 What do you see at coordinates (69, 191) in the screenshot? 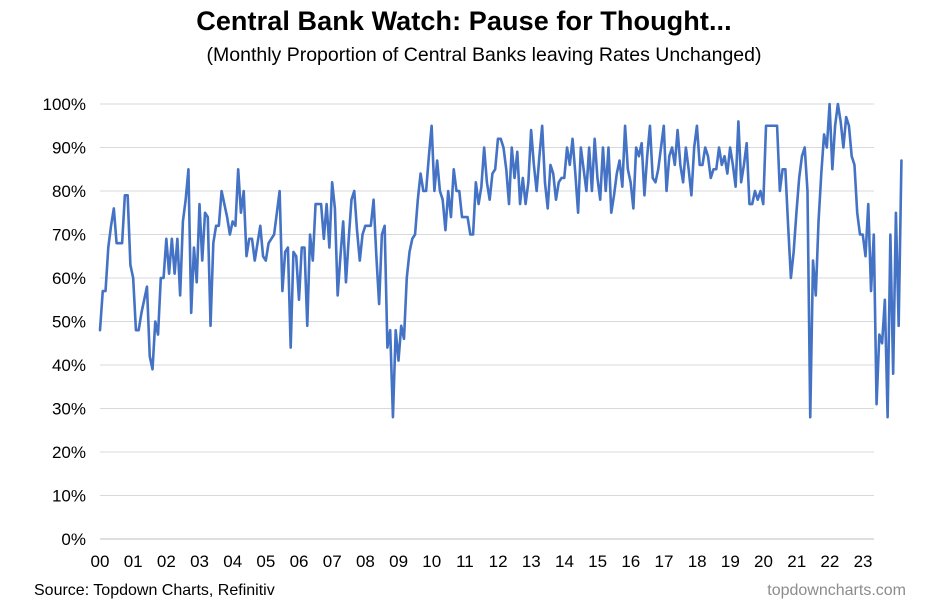
I see `y-tick-label: 80%` at bounding box center [69, 191].